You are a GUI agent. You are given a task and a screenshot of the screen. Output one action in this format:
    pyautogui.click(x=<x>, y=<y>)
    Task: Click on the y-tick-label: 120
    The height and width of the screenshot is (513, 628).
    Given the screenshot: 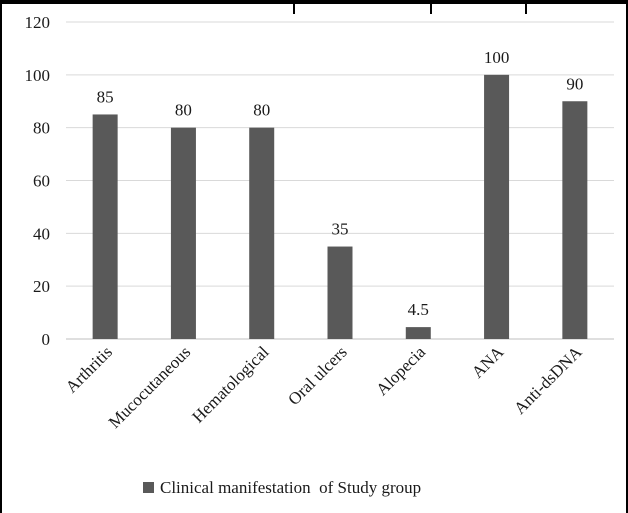 What is the action you would take?
    pyautogui.click(x=38, y=22)
    